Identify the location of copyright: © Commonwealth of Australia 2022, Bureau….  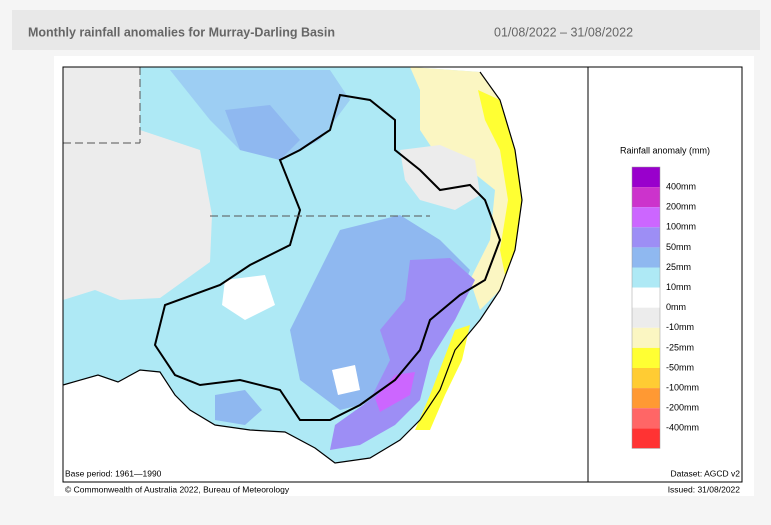
(177, 489).